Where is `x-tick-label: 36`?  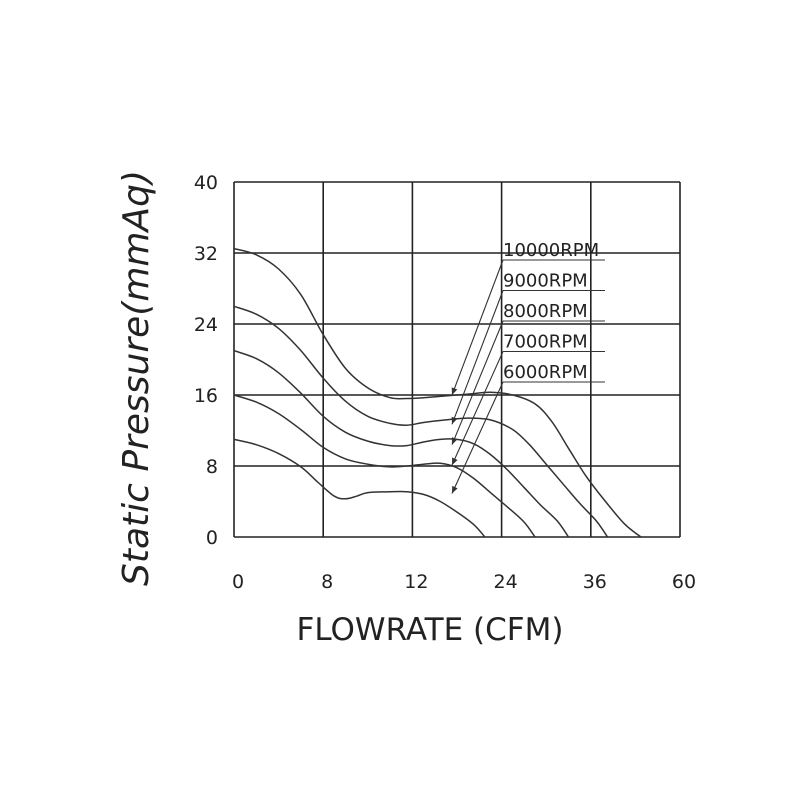 x-tick-label: 36 is located at coordinates (595, 582).